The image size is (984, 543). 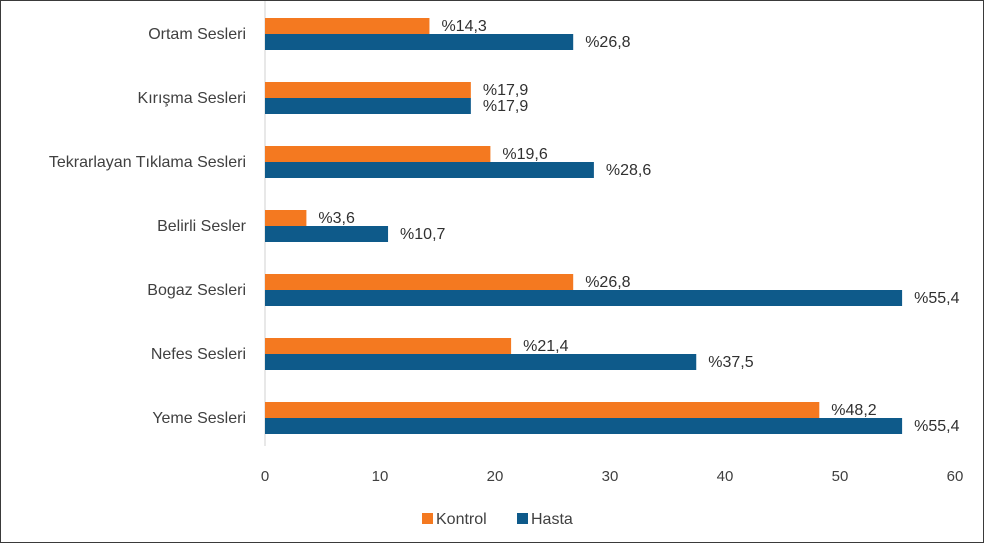 What do you see at coordinates (495, 476) in the screenshot?
I see `x-tick-label: 20` at bounding box center [495, 476].